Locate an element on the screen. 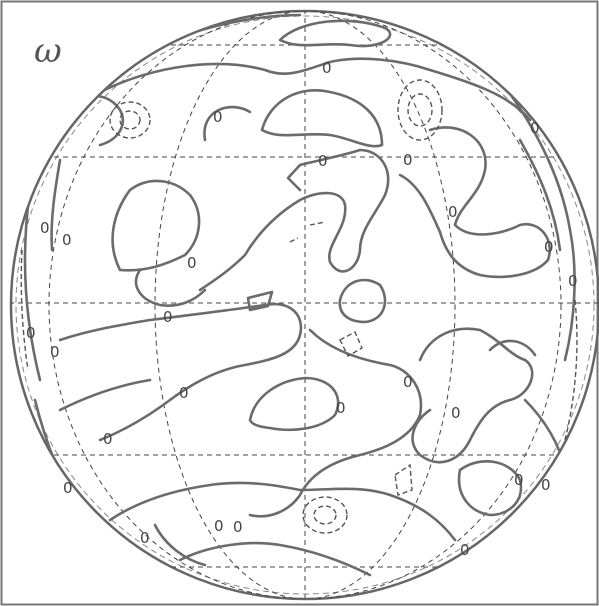 This screenshot has width=599, height=606. panel-label: ω is located at coordinates (48, 51).